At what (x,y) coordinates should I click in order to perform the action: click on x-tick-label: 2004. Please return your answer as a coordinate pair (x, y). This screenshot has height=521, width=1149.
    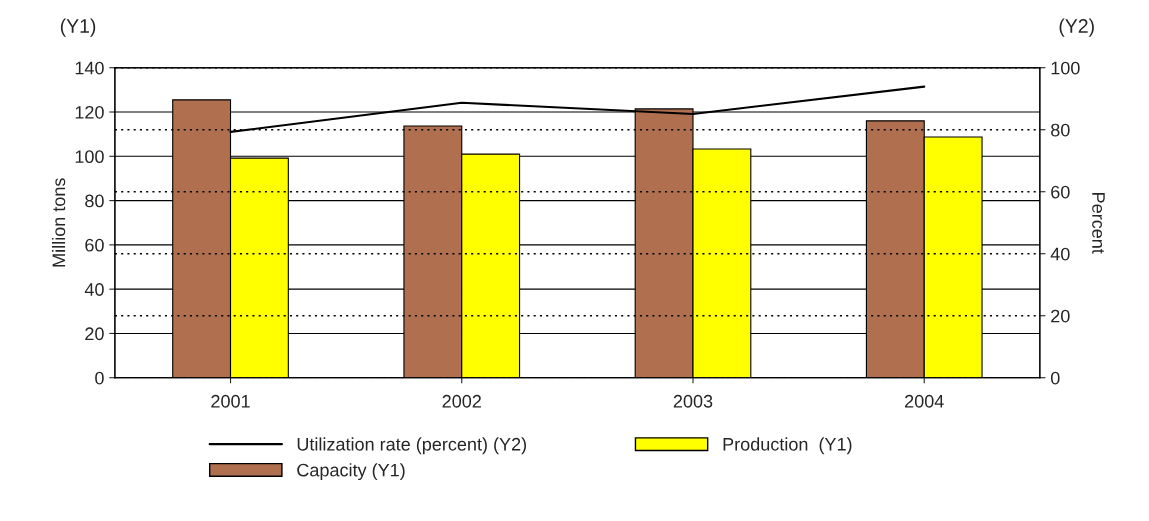
    Looking at the image, I should click on (924, 401).